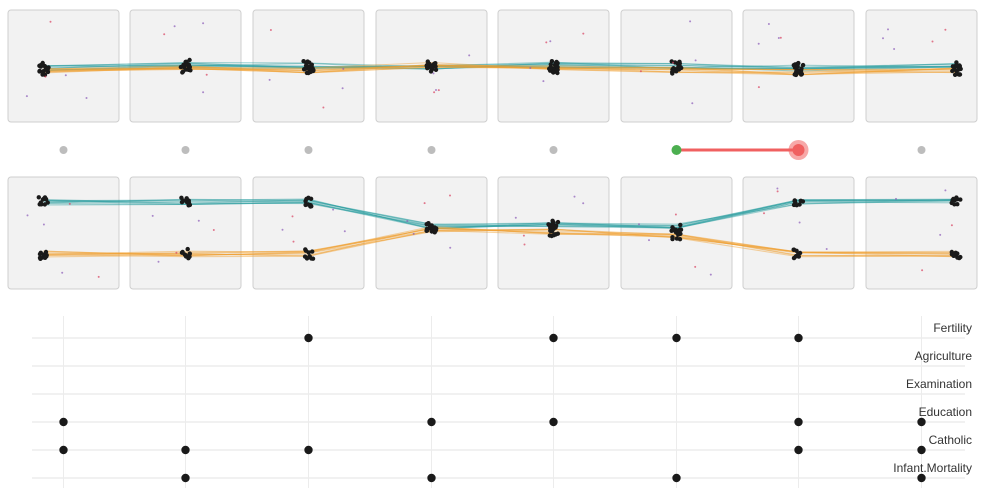 The height and width of the screenshot is (495, 987). Describe the element at coordinates (492, 150) in the screenshot. I see `projection-slider-row` at that location.